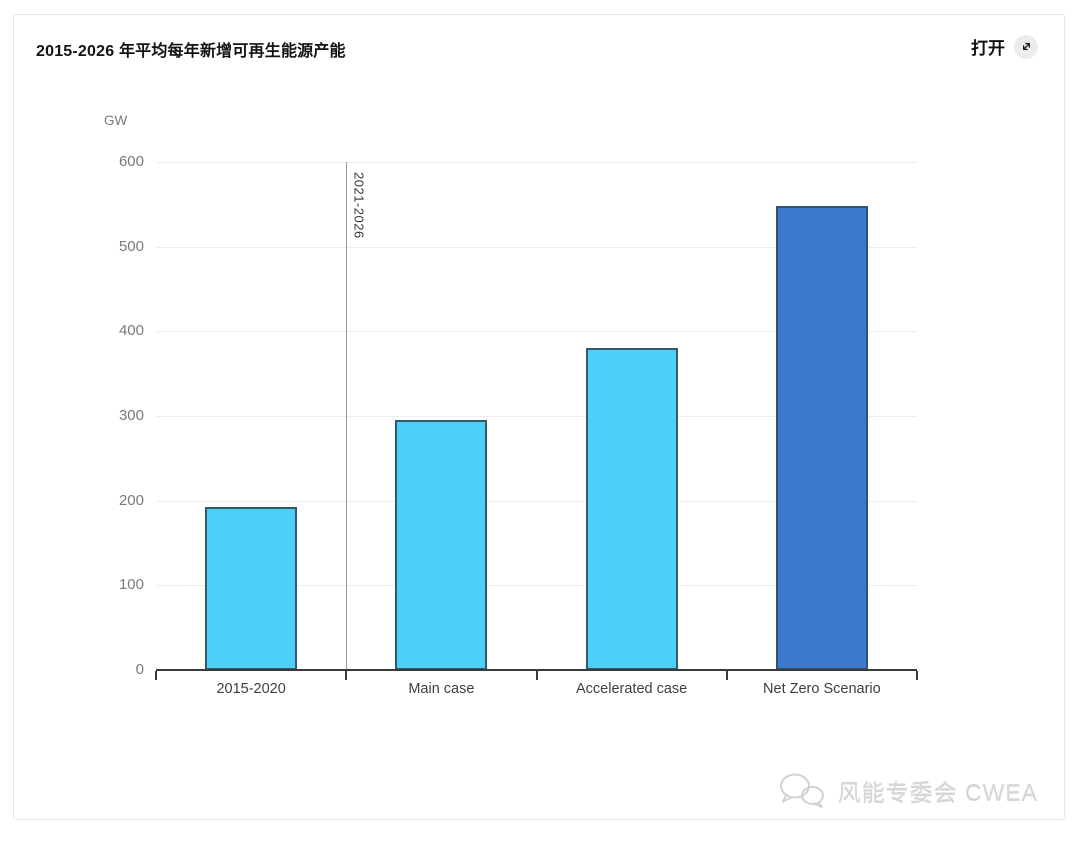  I want to click on y-tick-label: 100, so click(131, 585).